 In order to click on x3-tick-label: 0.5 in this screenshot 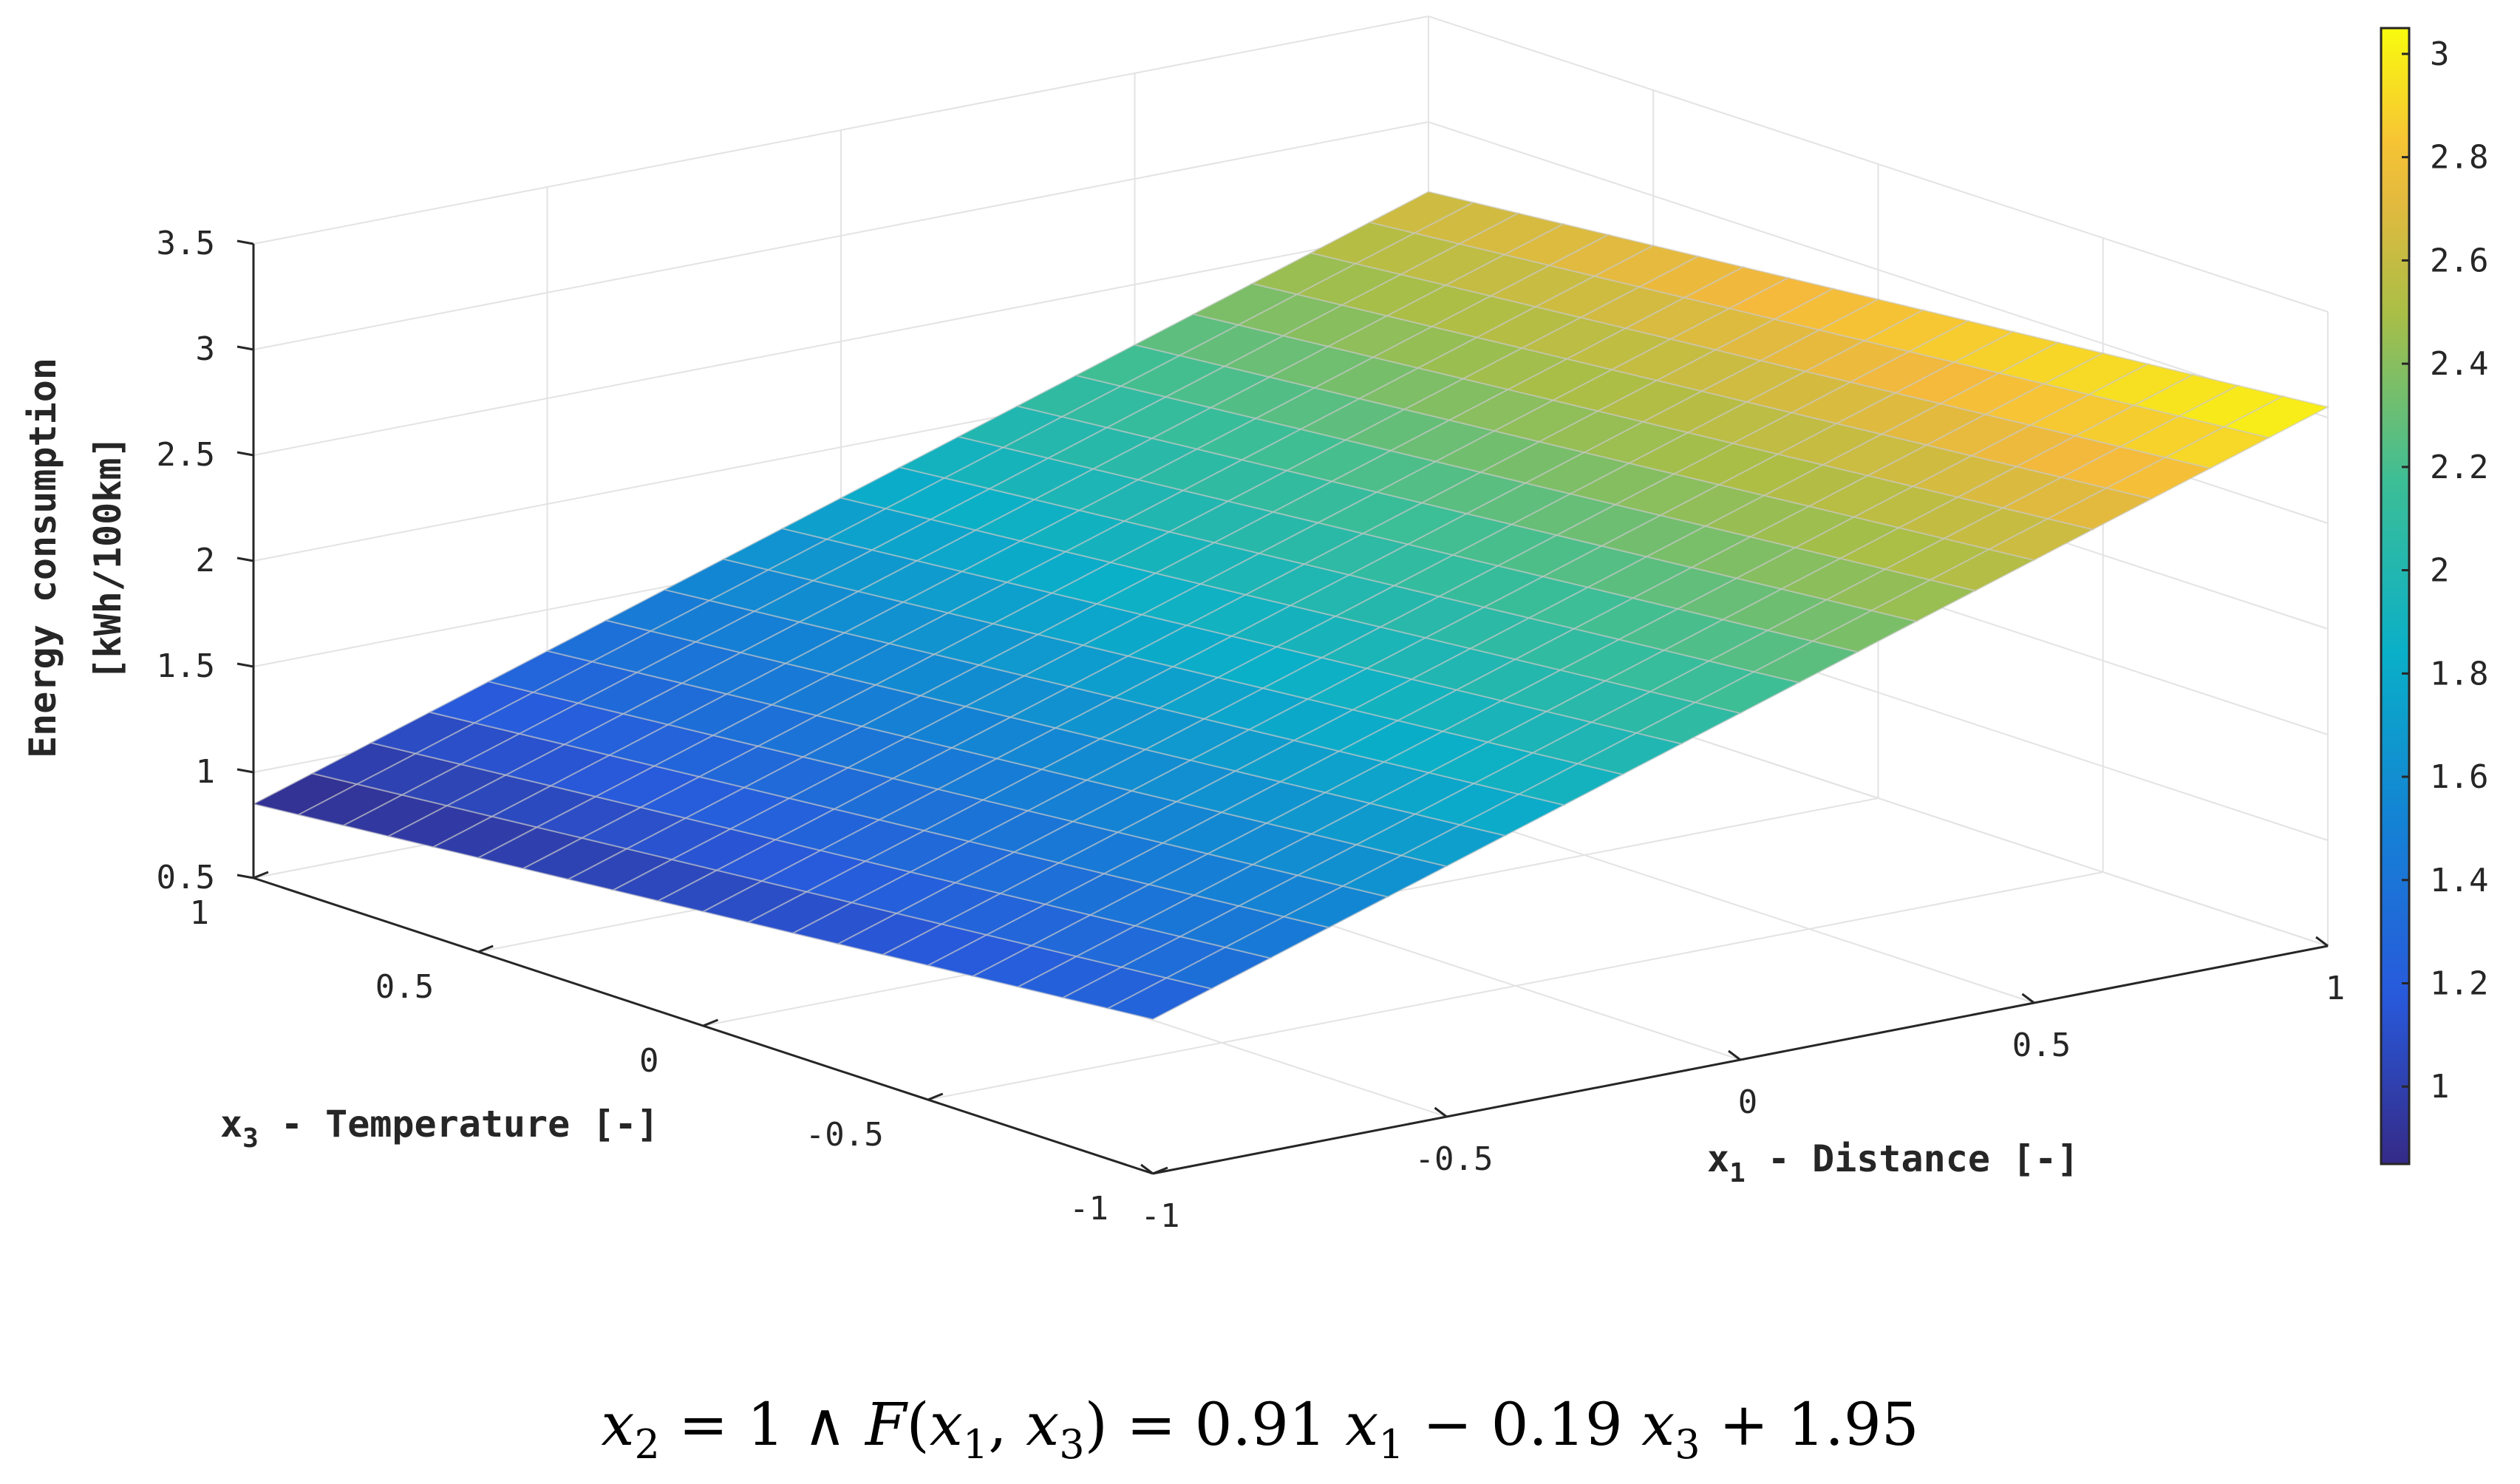, I will do `click(404, 987)`.